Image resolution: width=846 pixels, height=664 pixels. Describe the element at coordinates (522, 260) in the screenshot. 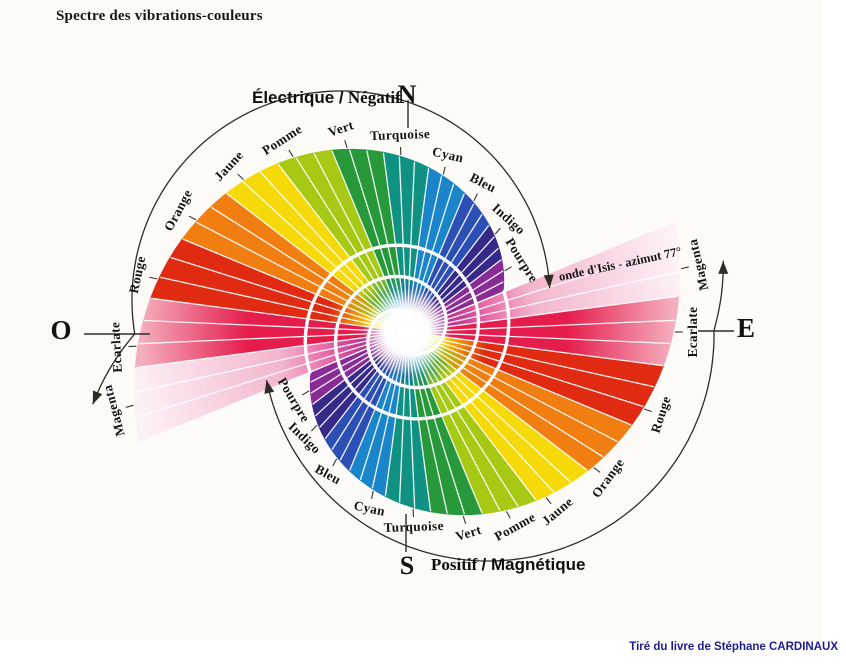

I see `color-label-electrique-negatif-pourpre: Pourpre` at that location.